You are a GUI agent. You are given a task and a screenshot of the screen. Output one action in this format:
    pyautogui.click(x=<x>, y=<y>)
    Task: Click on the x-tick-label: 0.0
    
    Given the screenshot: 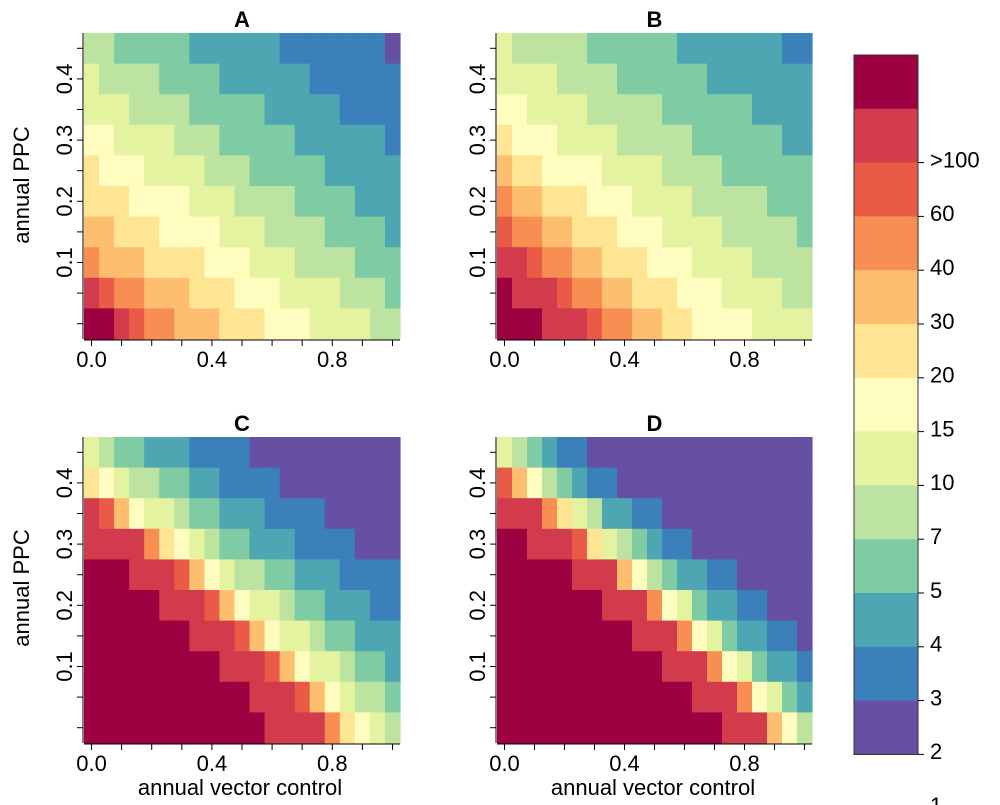 What is the action you would take?
    pyautogui.click(x=504, y=763)
    